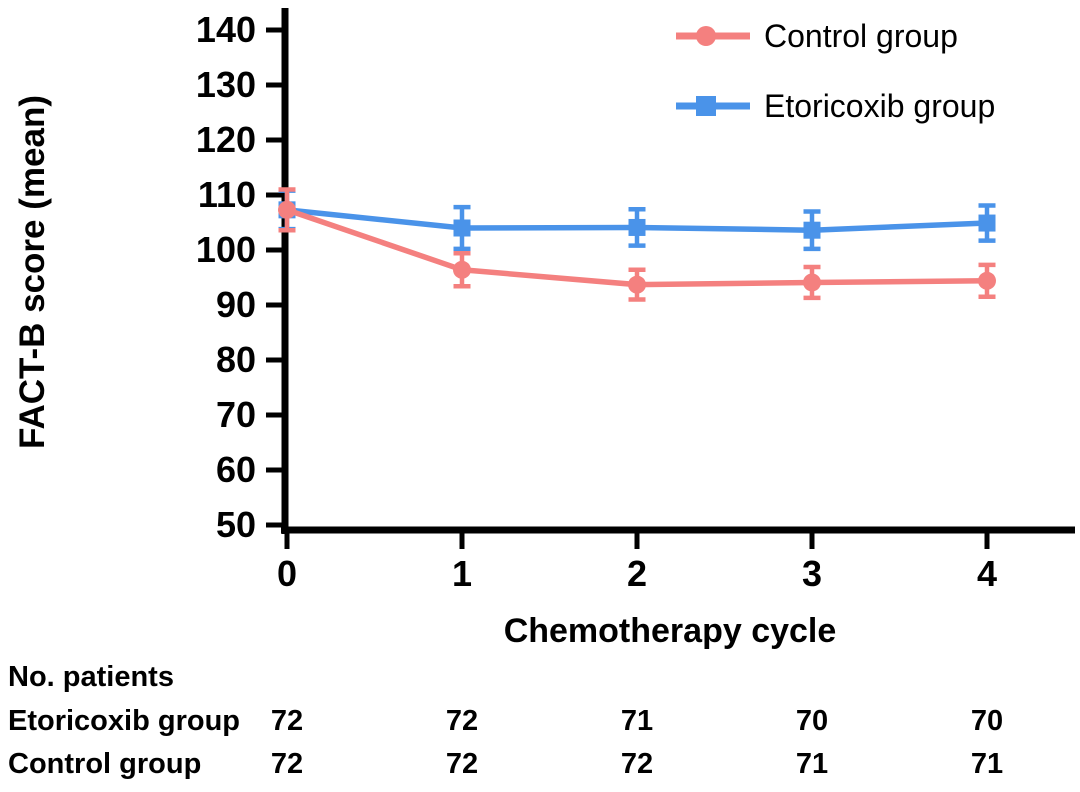  Describe the element at coordinates (706, 36) in the screenshot. I see `legend-marker-circle-icon` at that location.